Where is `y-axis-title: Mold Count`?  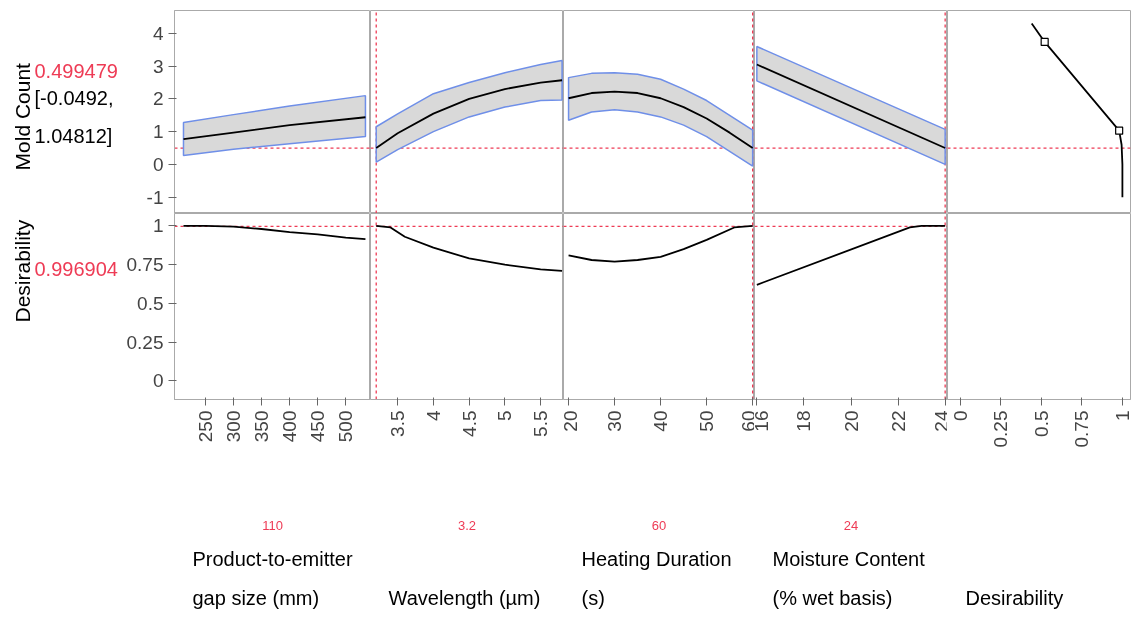 y-axis-title: Mold Count is located at coordinates (22, 116).